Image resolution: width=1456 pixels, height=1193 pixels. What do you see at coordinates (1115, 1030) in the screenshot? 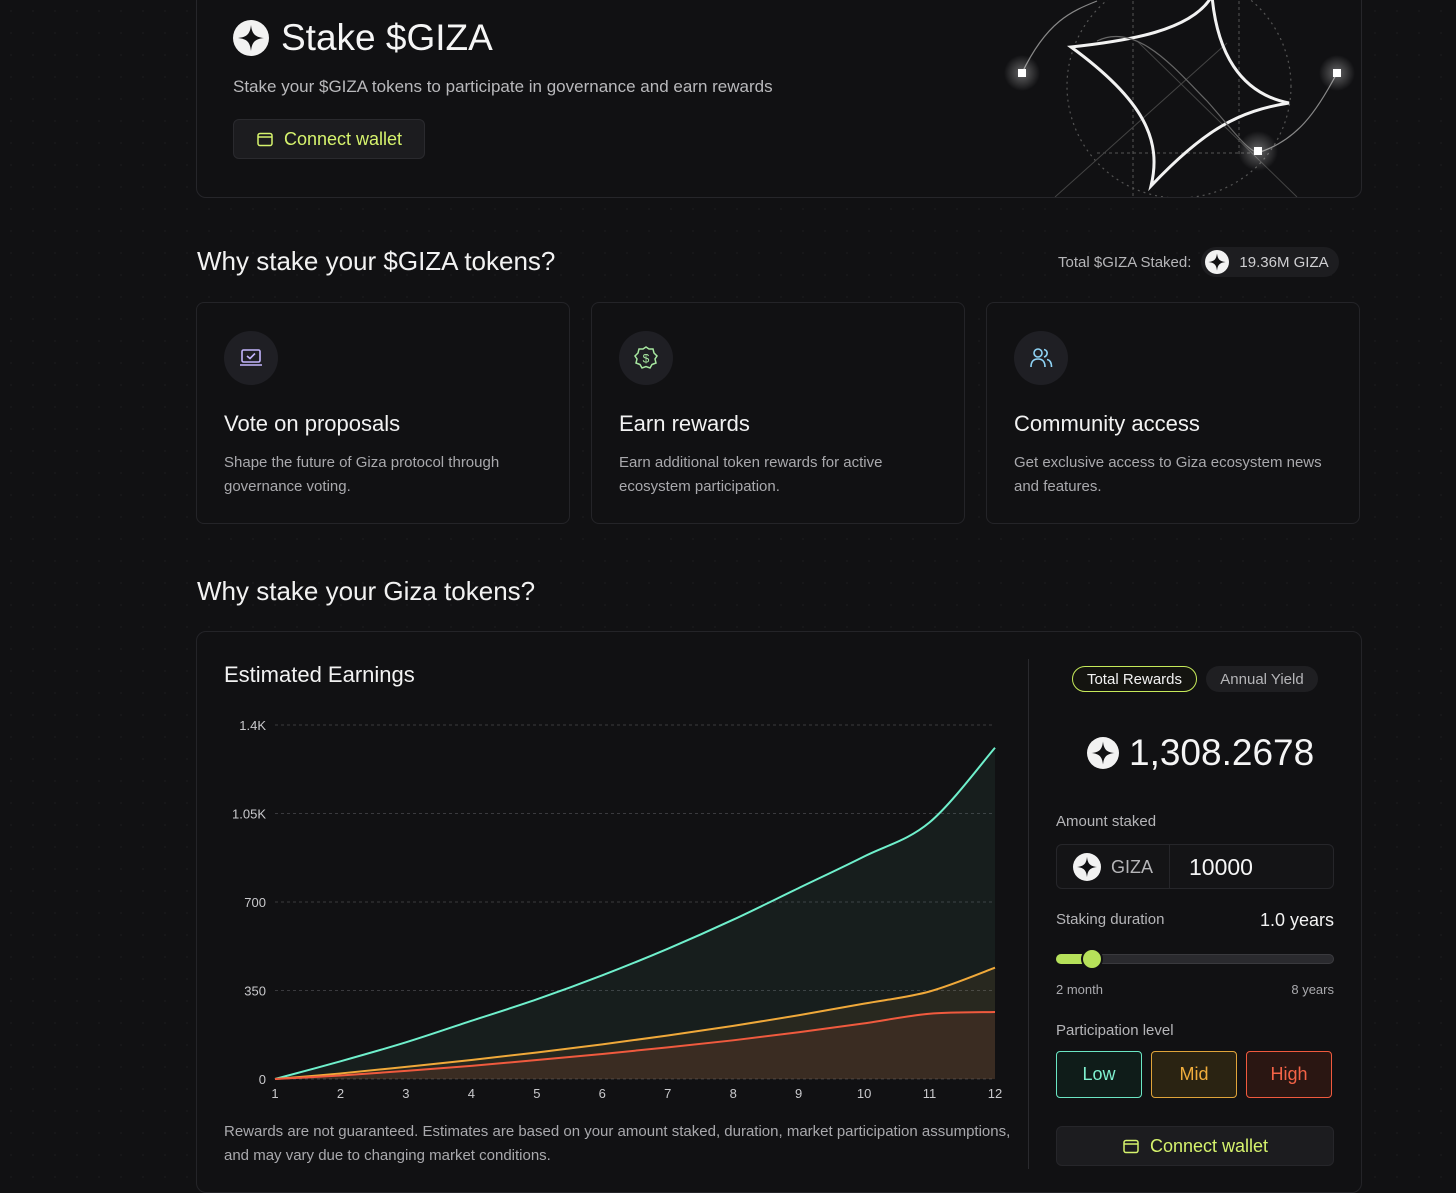
I see `participation-level-label: Participation level` at bounding box center [1115, 1030].